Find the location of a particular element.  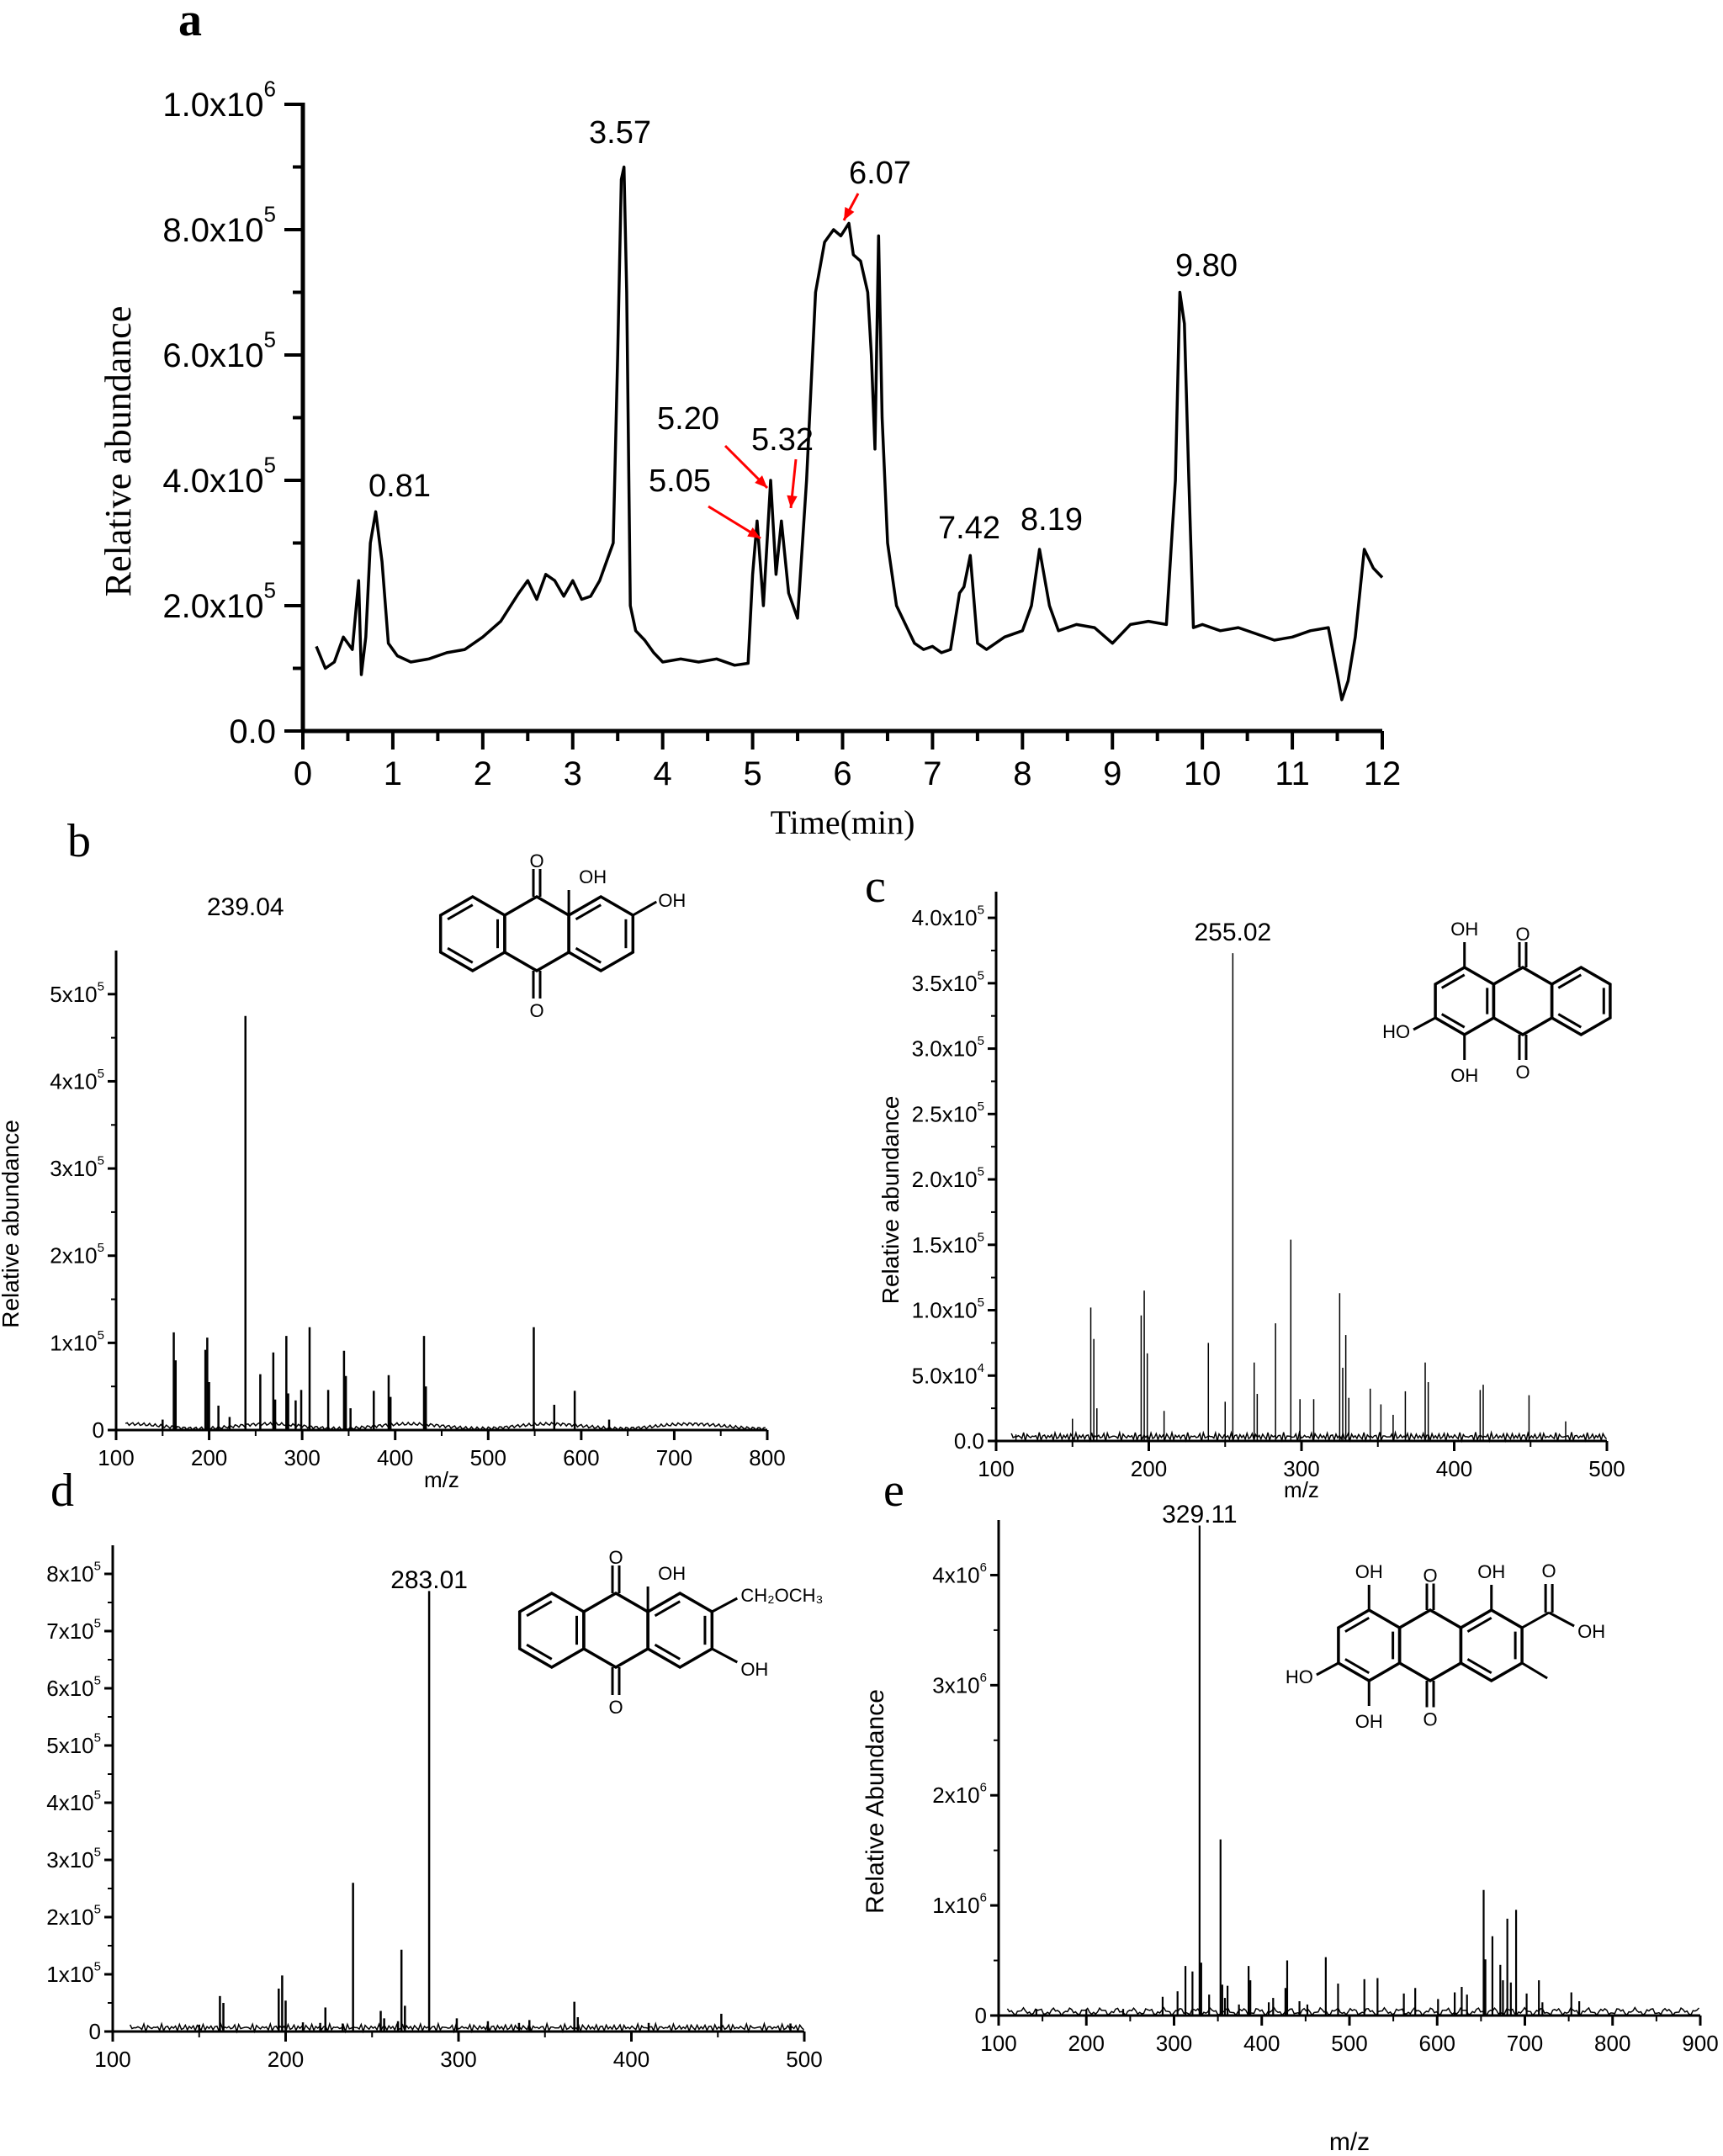

y-axis-title: Relative Abundance is located at coordinates (875, 1801).